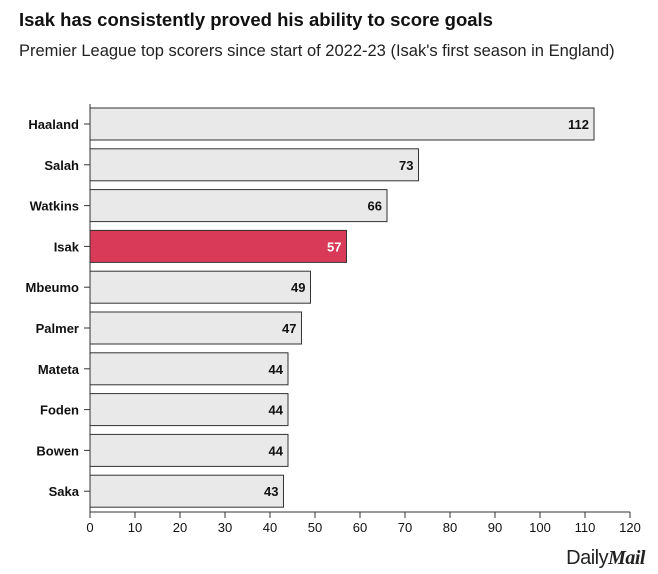 The width and height of the screenshot is (658, 574). Describe the element at coordinates (218, 246) in the screenshot. I see `bar-isak` at that location.